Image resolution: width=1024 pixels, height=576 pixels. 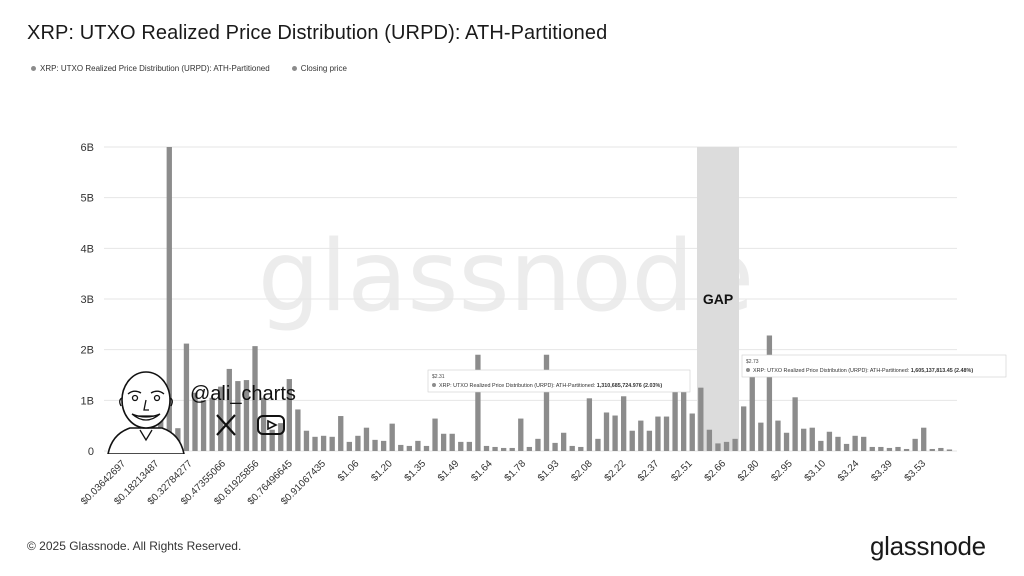 What do you see at coordinates (752, 362) in the screenshot?
I see `tooltip-price: $2.73` at bounding box center [752, 362].